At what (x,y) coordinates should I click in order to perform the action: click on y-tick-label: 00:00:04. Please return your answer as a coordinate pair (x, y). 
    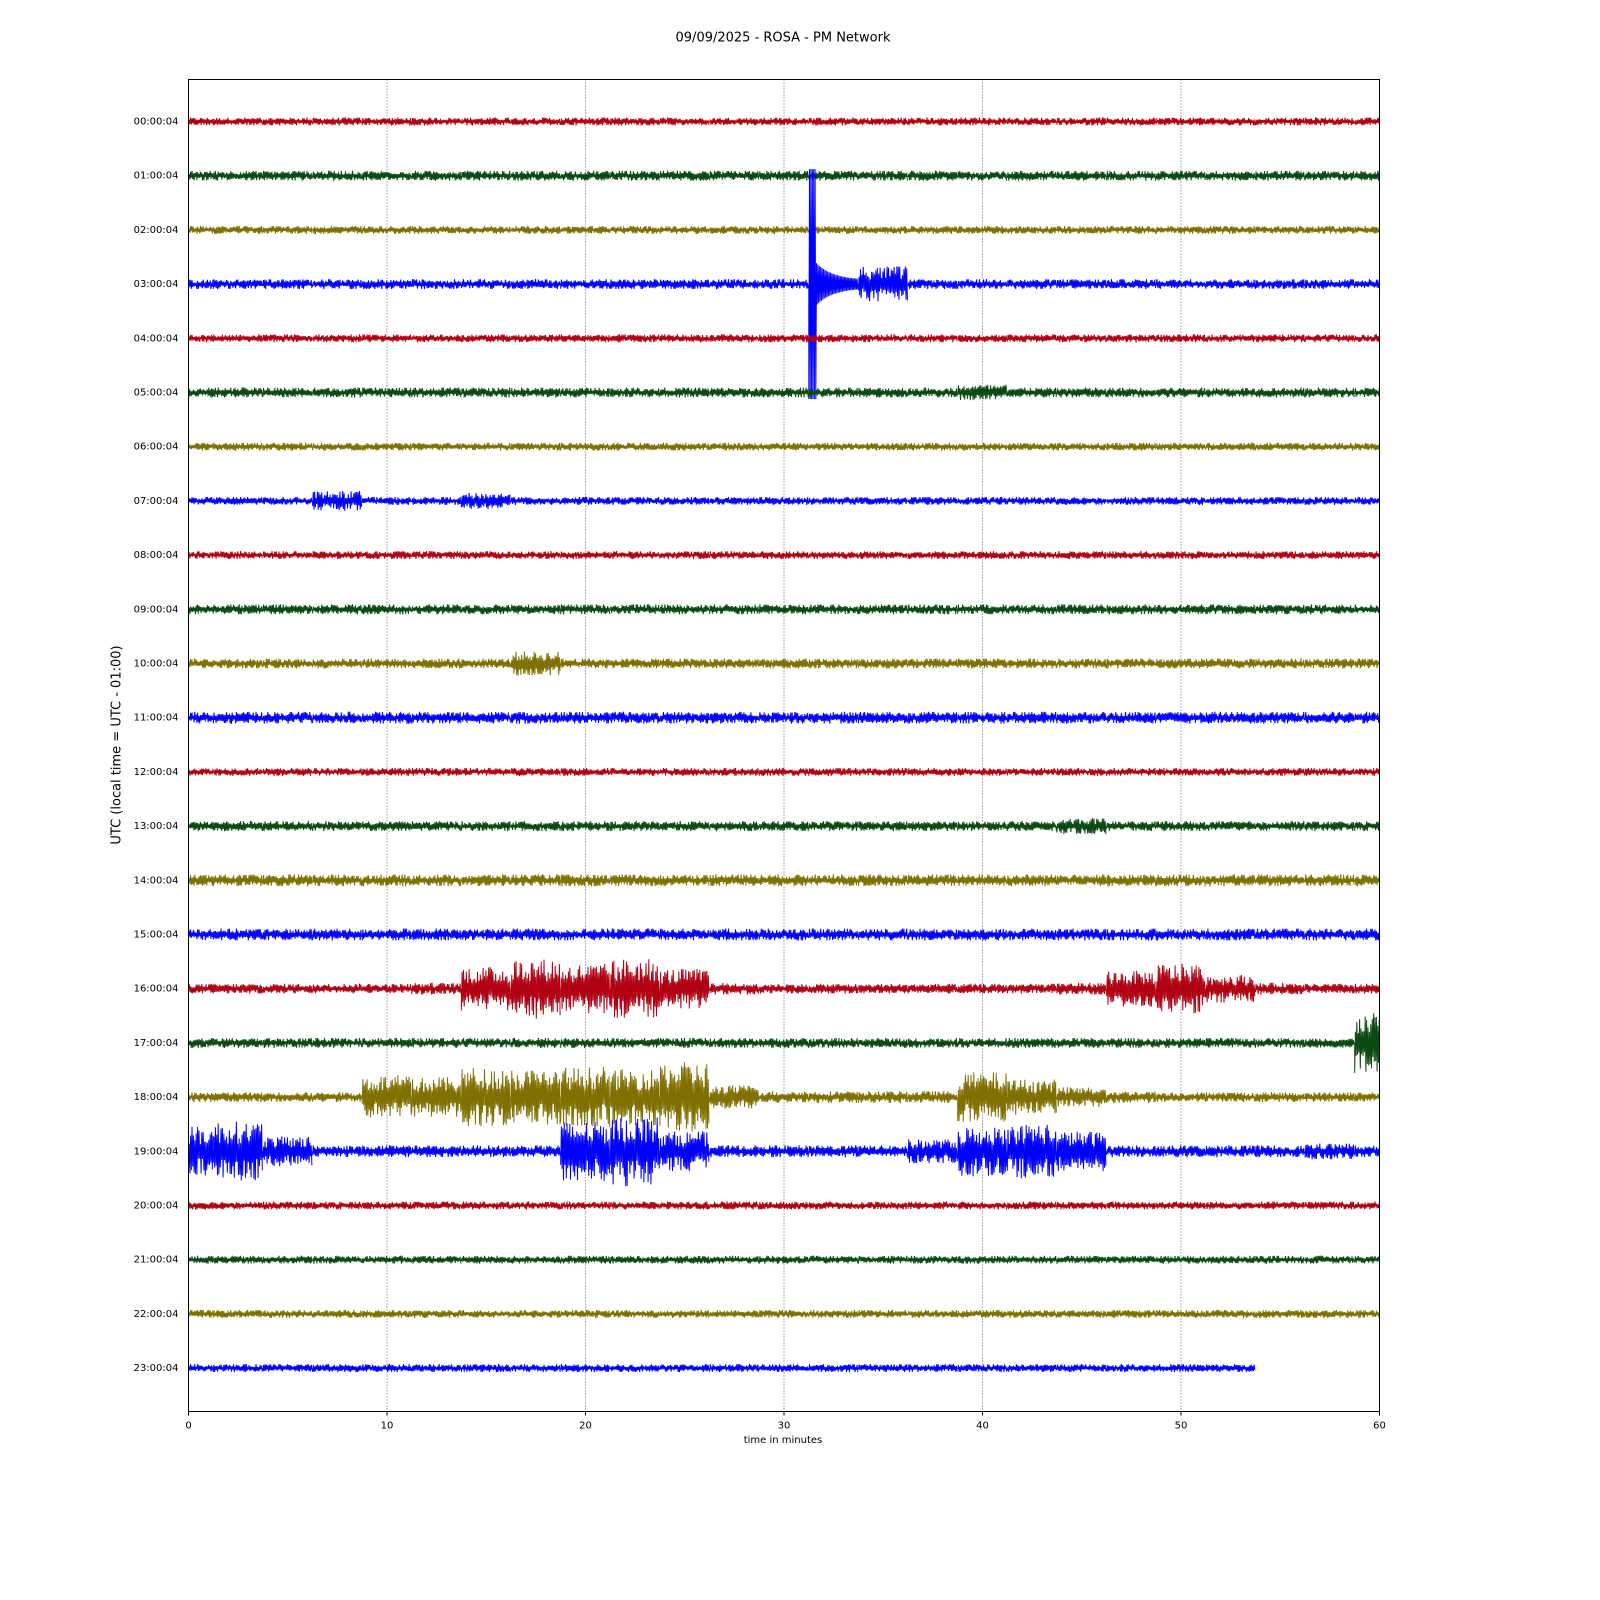
    Looking at the image, I should click on (156, 122).